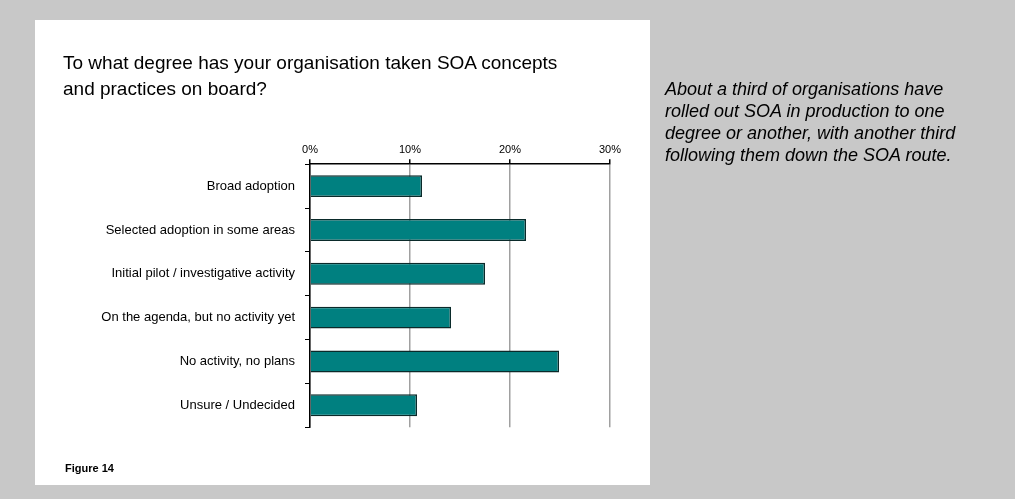  What do you see at coordinates (200, 229) in the screenshot?
I see `y-tick-label: Selected adoption in some areas` at bounding box center [200, 229].